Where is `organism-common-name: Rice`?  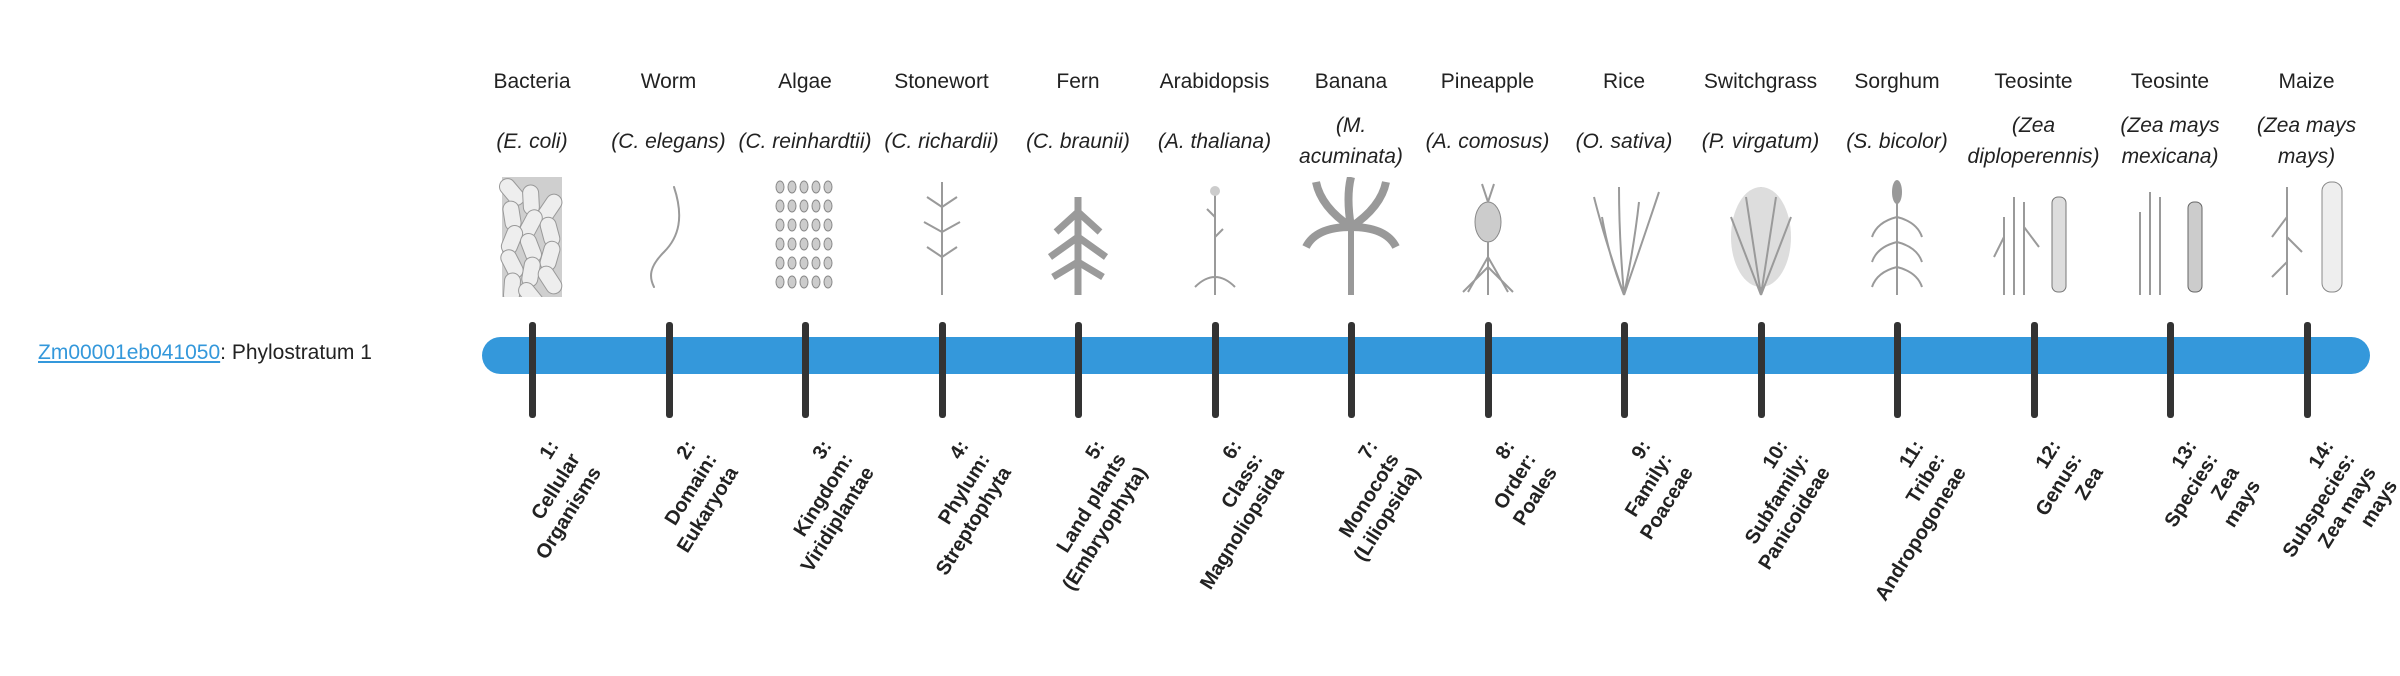 organism-common-name: Rice is located at coordinates (1623, 81).